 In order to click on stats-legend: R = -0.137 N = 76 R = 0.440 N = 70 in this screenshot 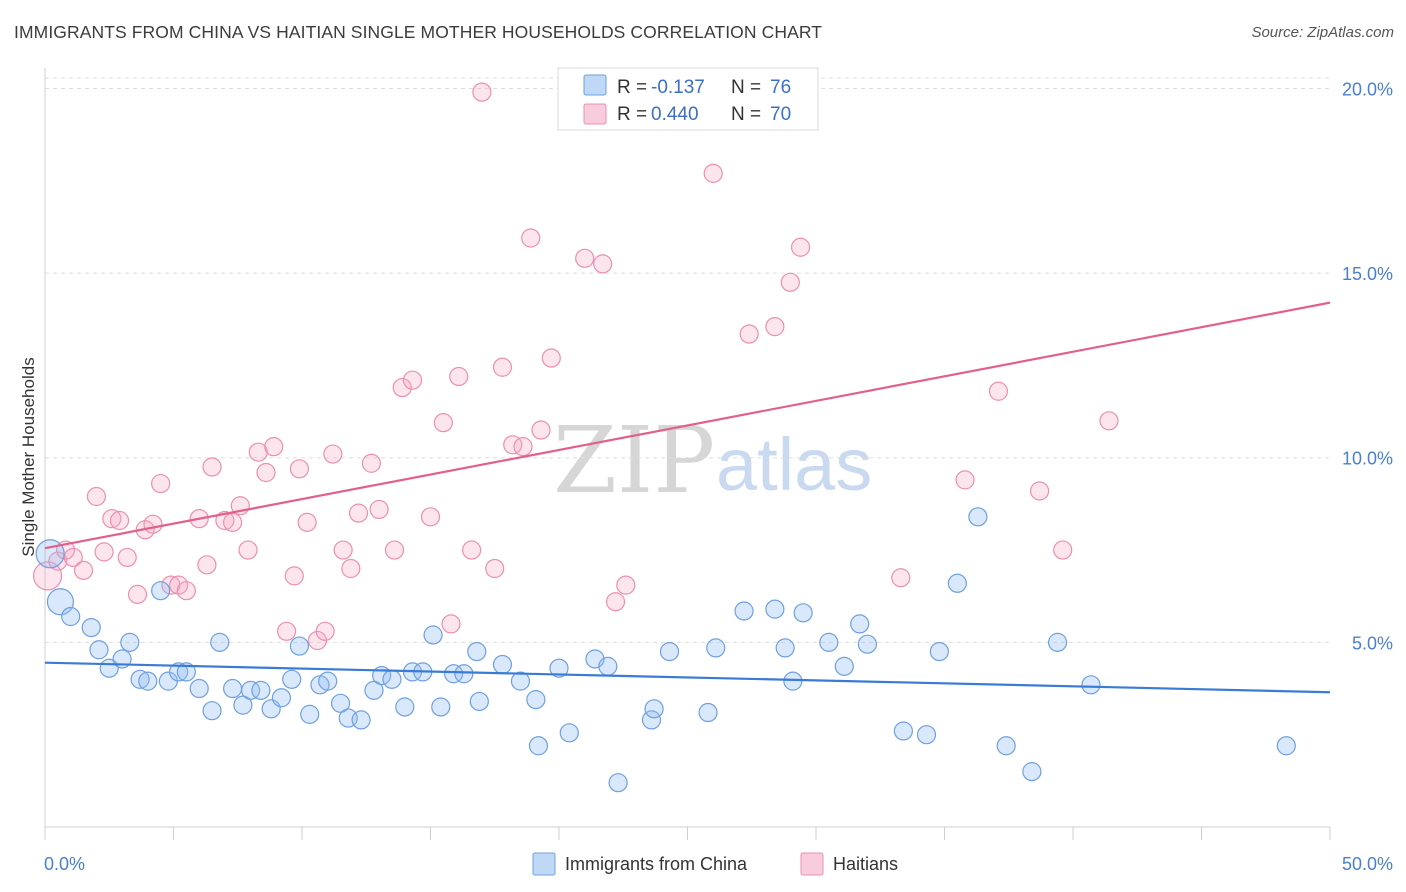, I will do `click(688, 99)`.